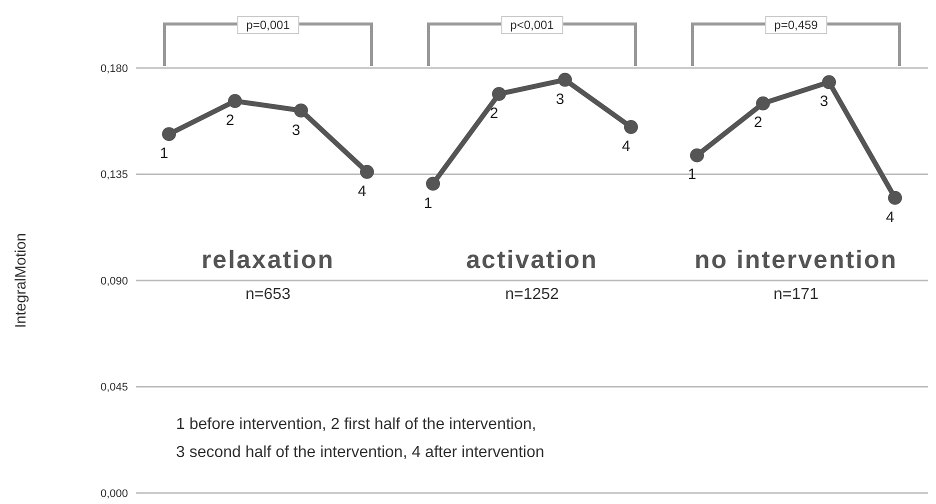 The image size is (936, 504). Describe the element at coordinates (796, 260) in the screenshot. I see `series-label: no intervention` at that location.